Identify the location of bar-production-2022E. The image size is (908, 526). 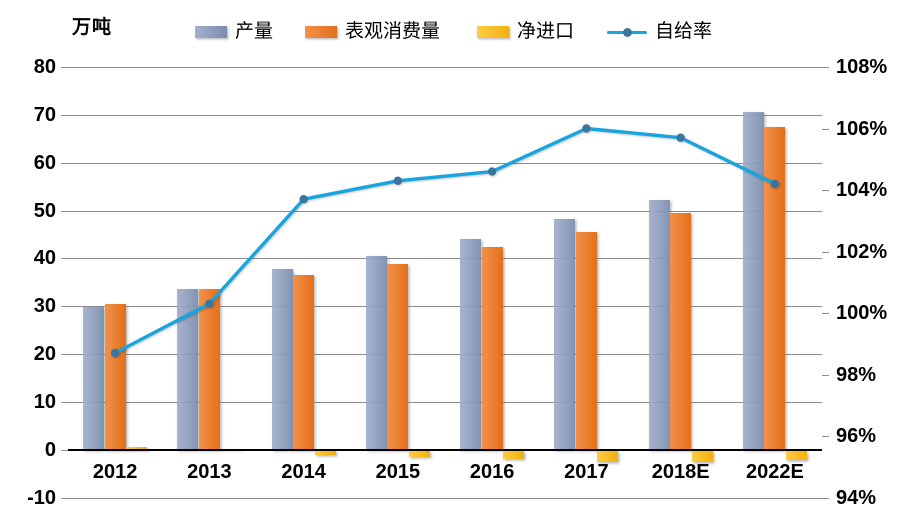
(753, 281).